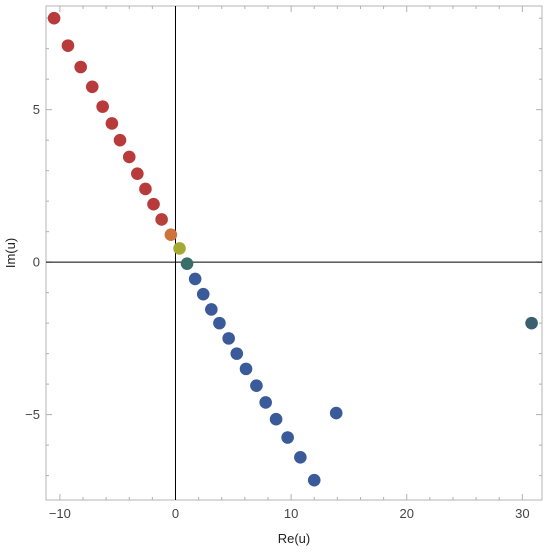  Describe the element at coordinates (291, 513) in the screenshot. I see `x-tick-label: 10` at that location.